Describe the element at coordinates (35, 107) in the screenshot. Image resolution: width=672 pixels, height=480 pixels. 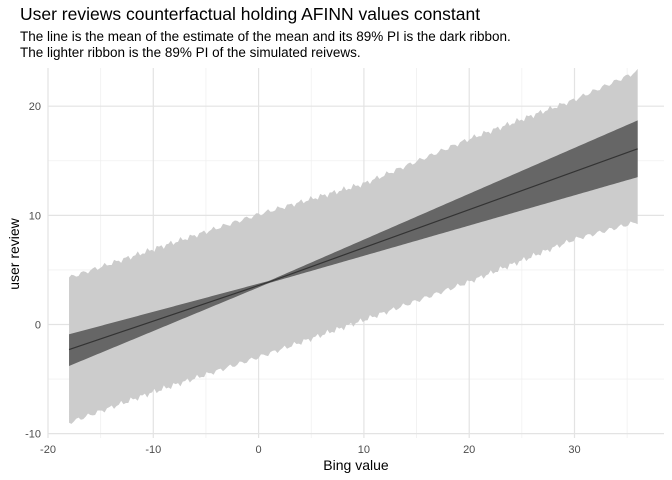
I see `y-tick-label: 20` at that location.